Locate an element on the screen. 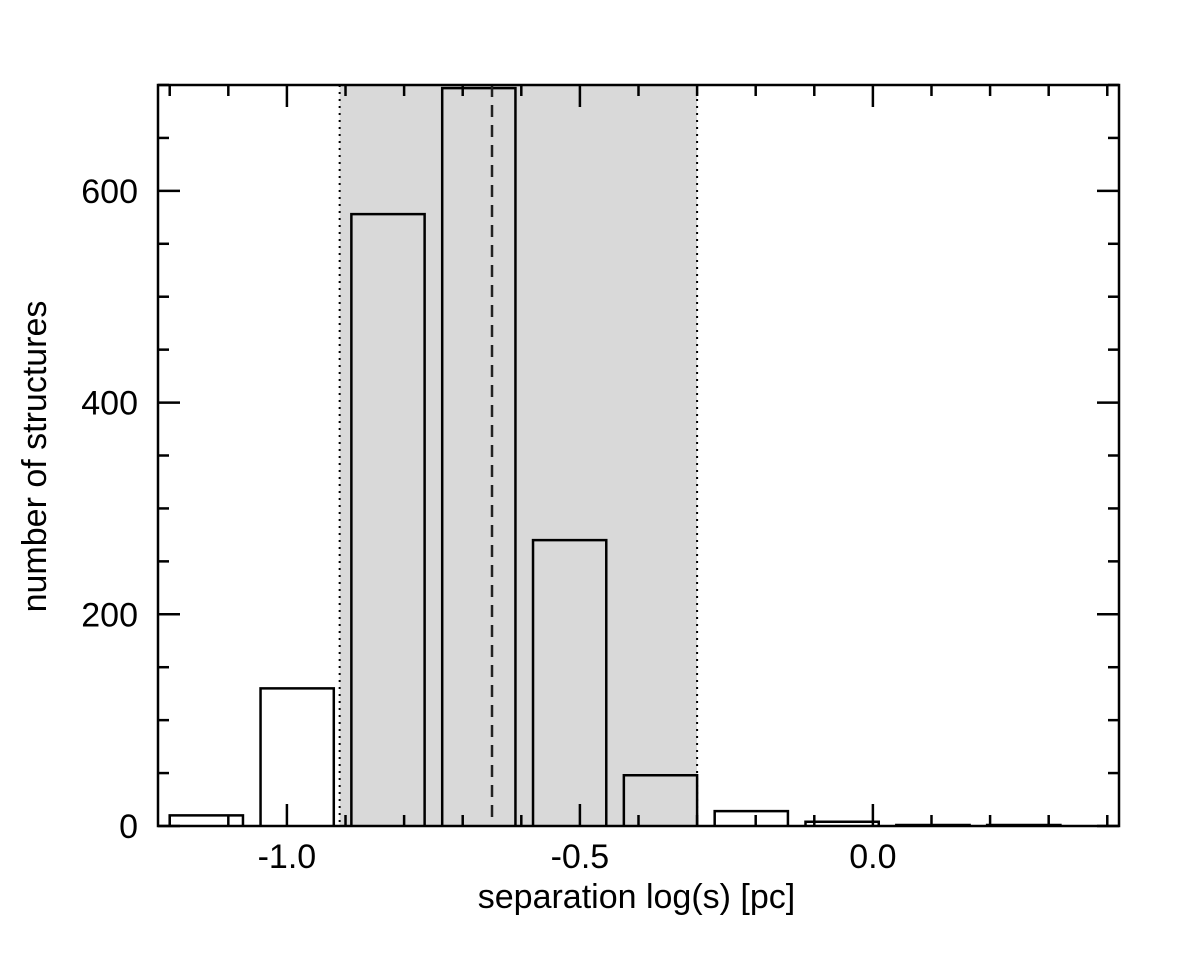 The height and width of the screenshot is (953, 1196). y-tick-label: 400 is located at coordinates (109, 404).